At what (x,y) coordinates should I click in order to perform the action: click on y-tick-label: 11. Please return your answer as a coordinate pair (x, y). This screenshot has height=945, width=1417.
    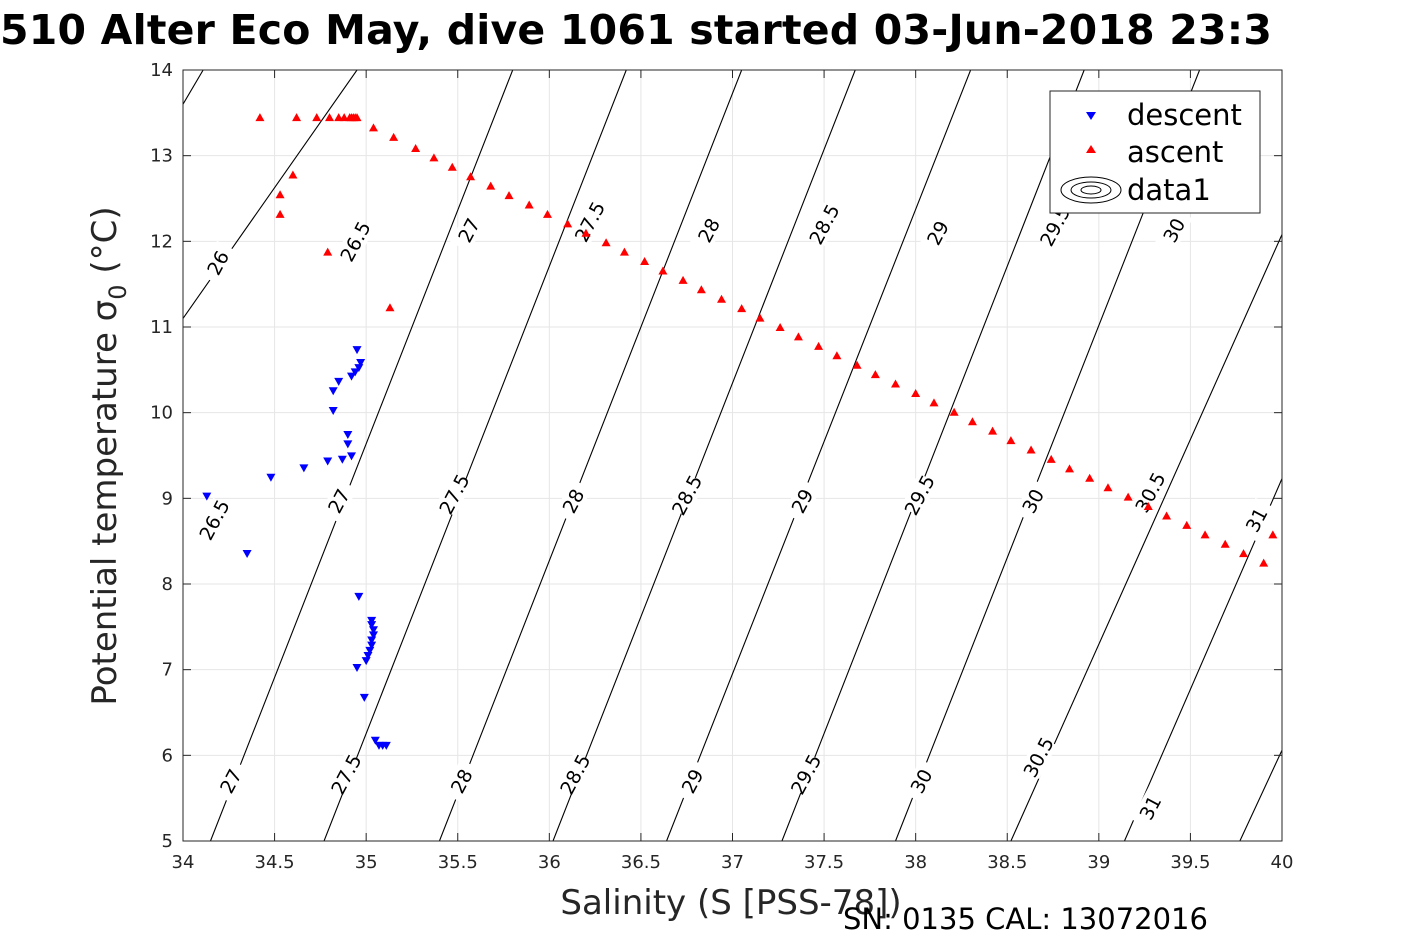
    Looking at the image, I should click on (161, 327).